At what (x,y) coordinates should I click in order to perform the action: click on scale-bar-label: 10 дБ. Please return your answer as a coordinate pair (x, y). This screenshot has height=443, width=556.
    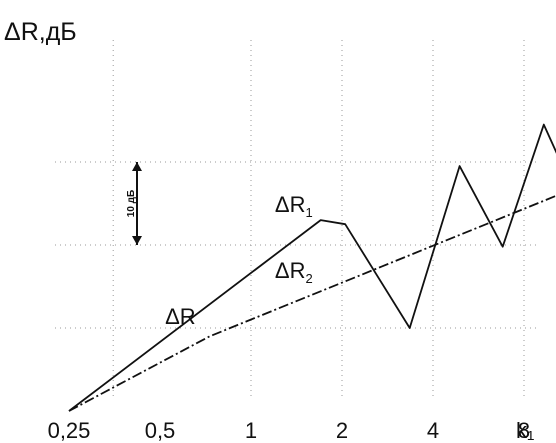
    Looking at the image, I should click on (131, 203).